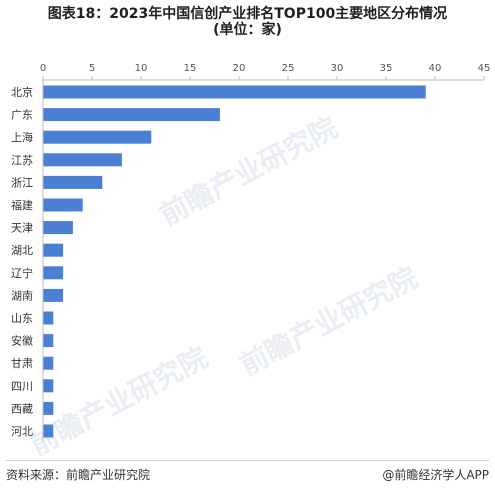  I want to click on category-label: 西藏, so click(22, 408).